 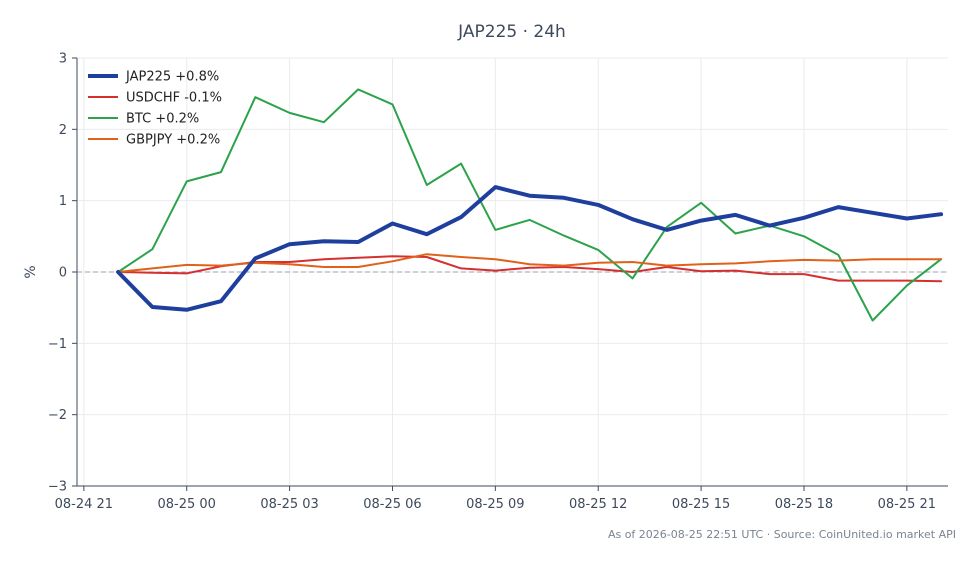 What do you see at coordinates (173, 140) in the screenshot?
I see `legend-entry: GBPJPY +0.2%` at bounding box center [173, 140].